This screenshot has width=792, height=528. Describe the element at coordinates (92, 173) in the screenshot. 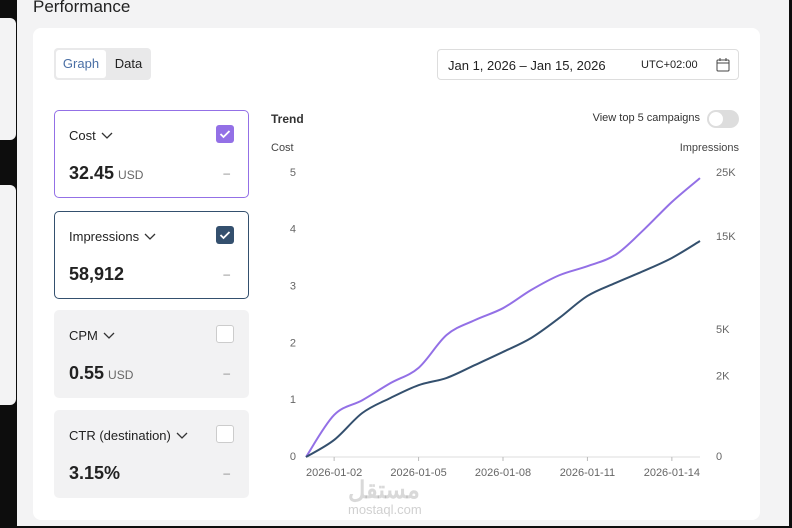

I see `metric-value: 32.45` at that location.